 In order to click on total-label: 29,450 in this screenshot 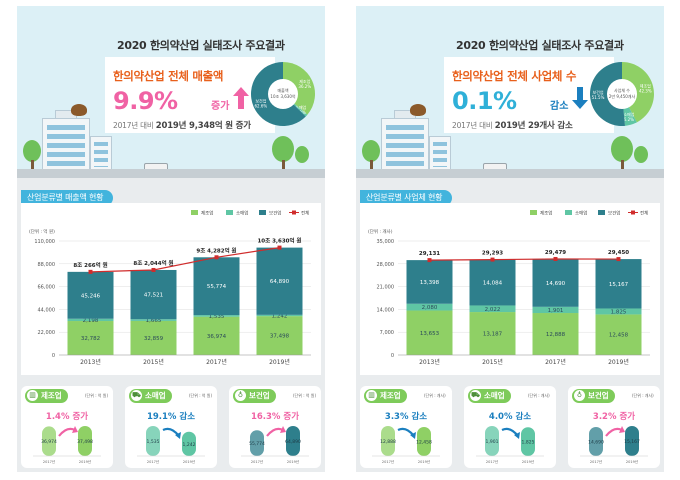, I will do `click(618, 253)`.